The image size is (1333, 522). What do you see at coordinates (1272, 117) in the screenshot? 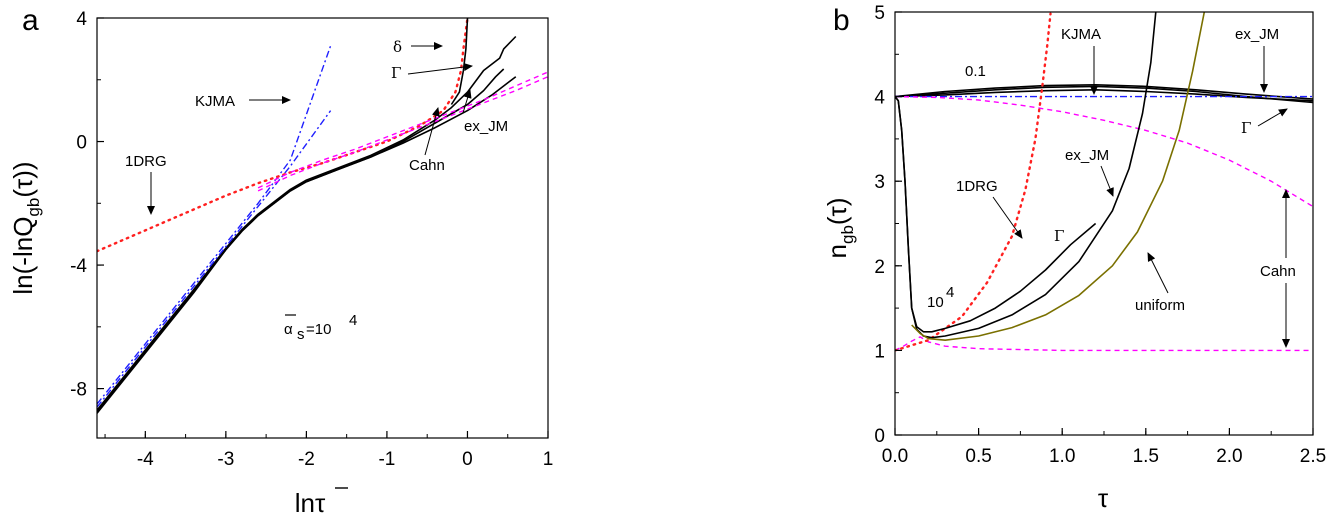
I see `arrow-gamma-top-b` at bounding box center [1272, 117].